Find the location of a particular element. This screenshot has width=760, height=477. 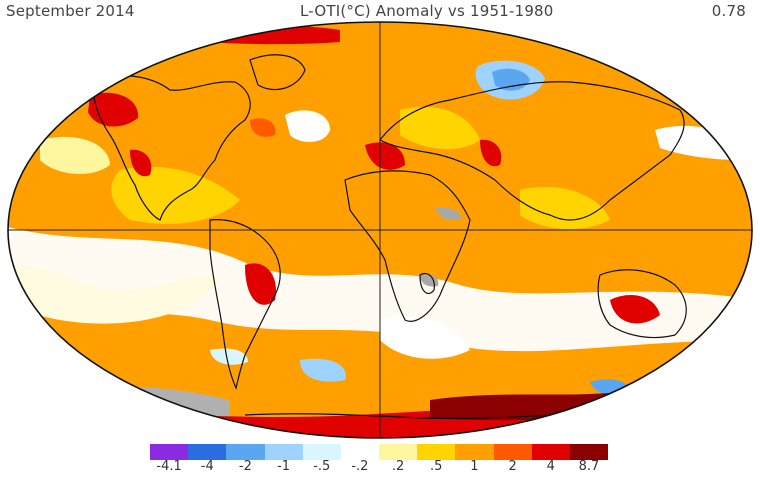

legend-tick-label: .2 is located at coordinates (398, 466).